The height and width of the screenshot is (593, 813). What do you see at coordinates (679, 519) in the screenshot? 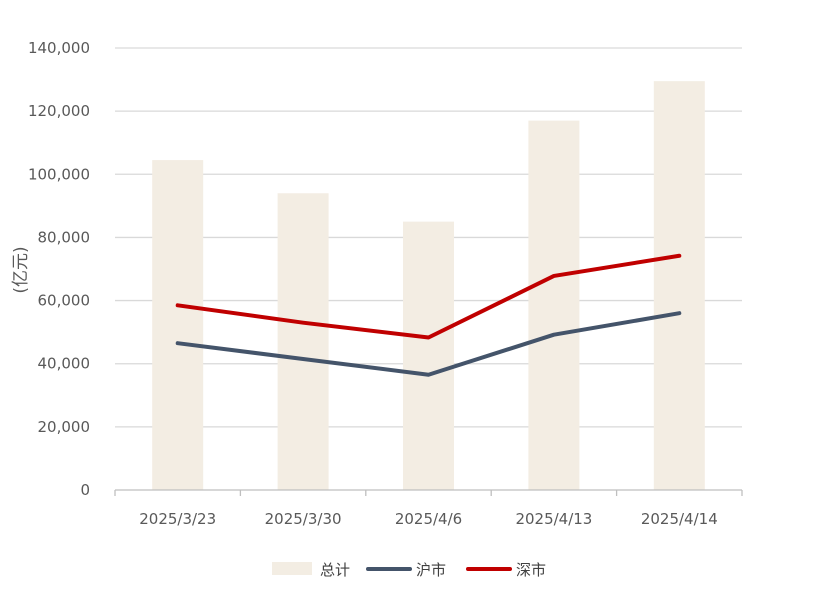
I see `x-tick-label: 2025/4/14` at bounding box center [679, 519].